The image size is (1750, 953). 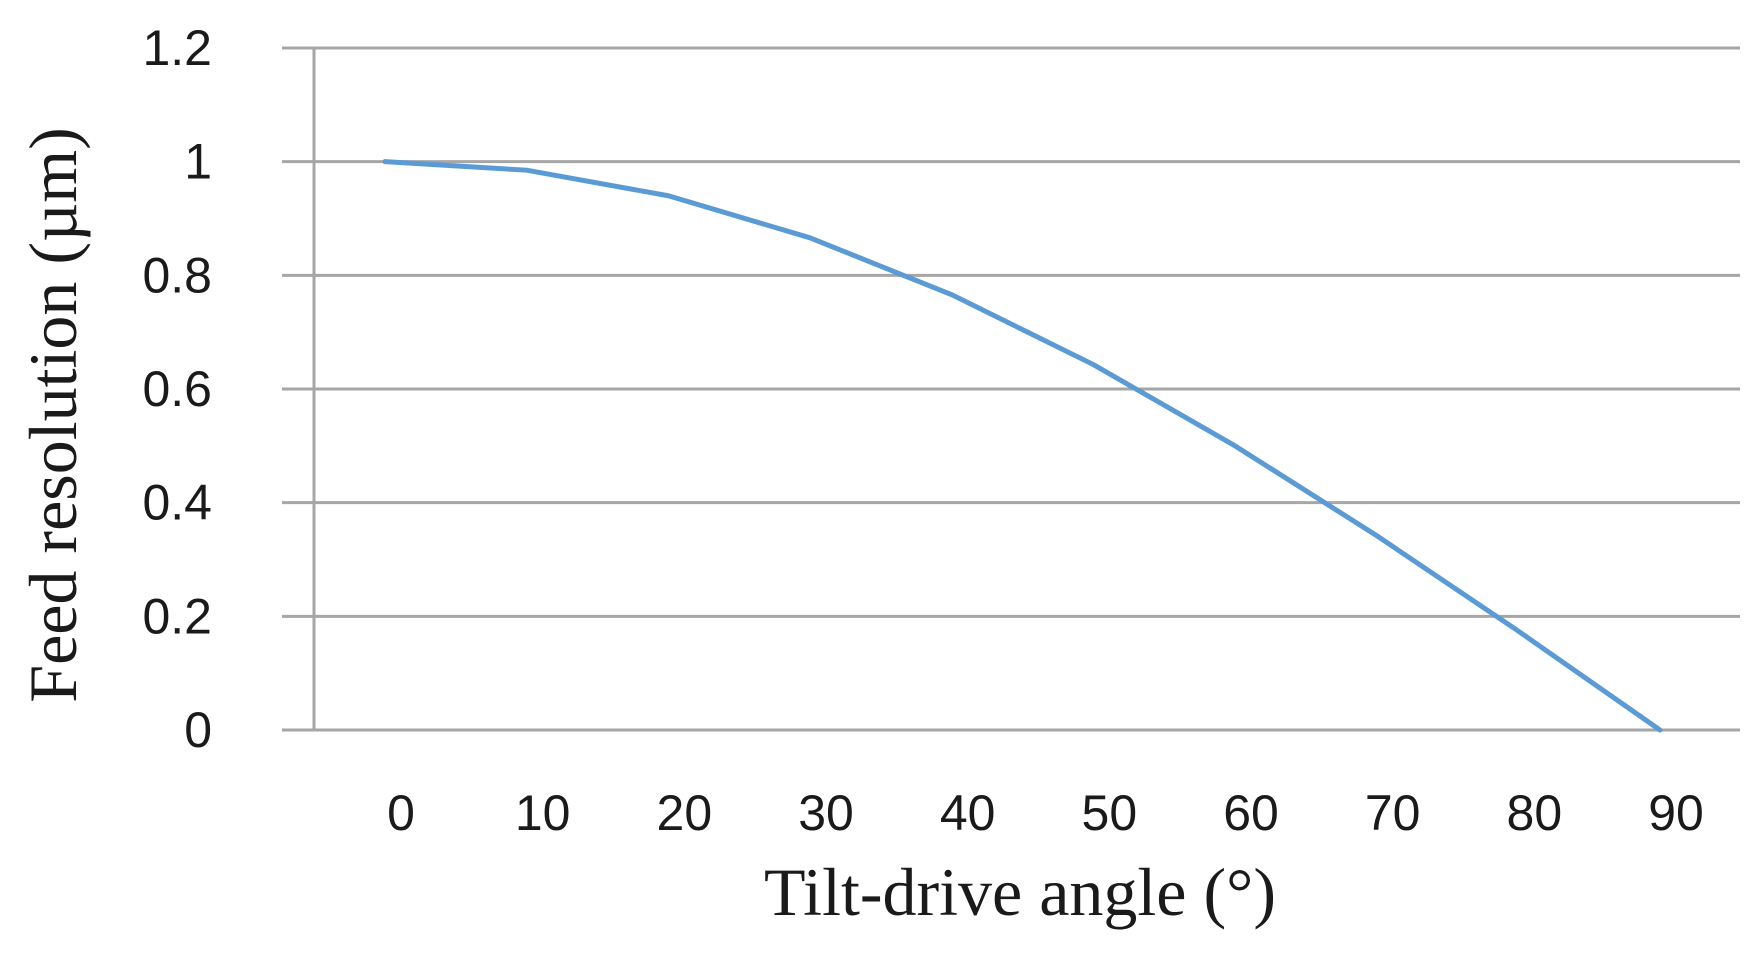 What do you see at coordinates (968, 813) in the screenshot?
I see `x-tick-label: 40` at bounding box center [968, 813].